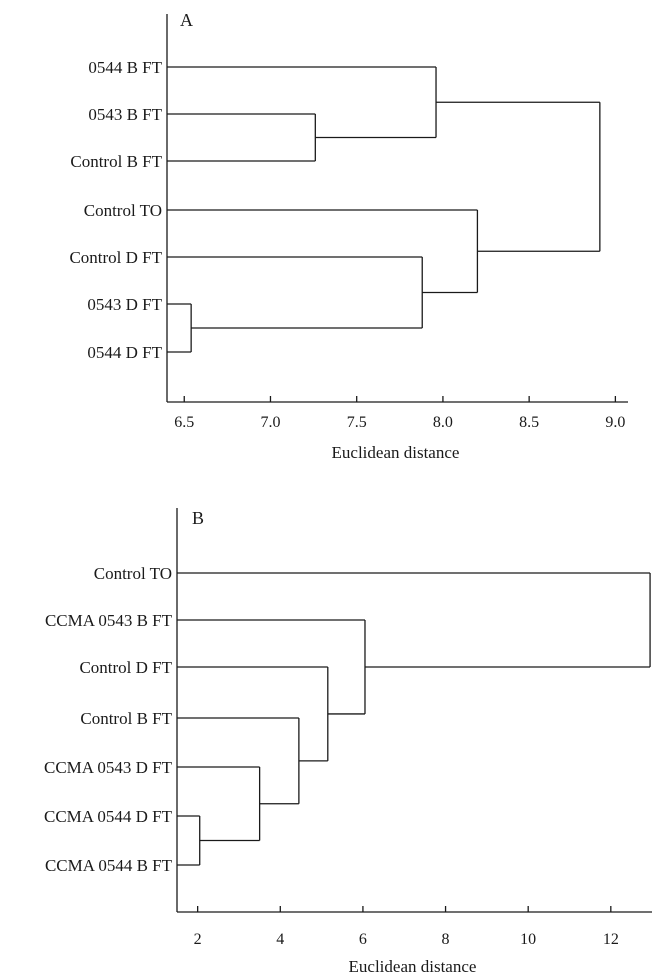  What do you see at coordinates (125, 114) in the screenshot?
I see `leaf-label: 0543 B FT` at bounding box center [125, 114].